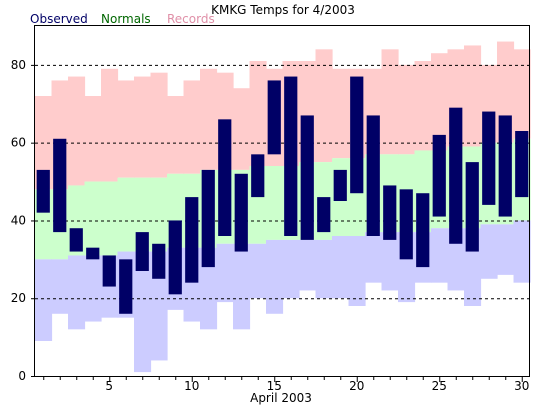 The height and width of the screenshot is (406, 540). I want to click on legend-observed: Observed, so click(59, 19).